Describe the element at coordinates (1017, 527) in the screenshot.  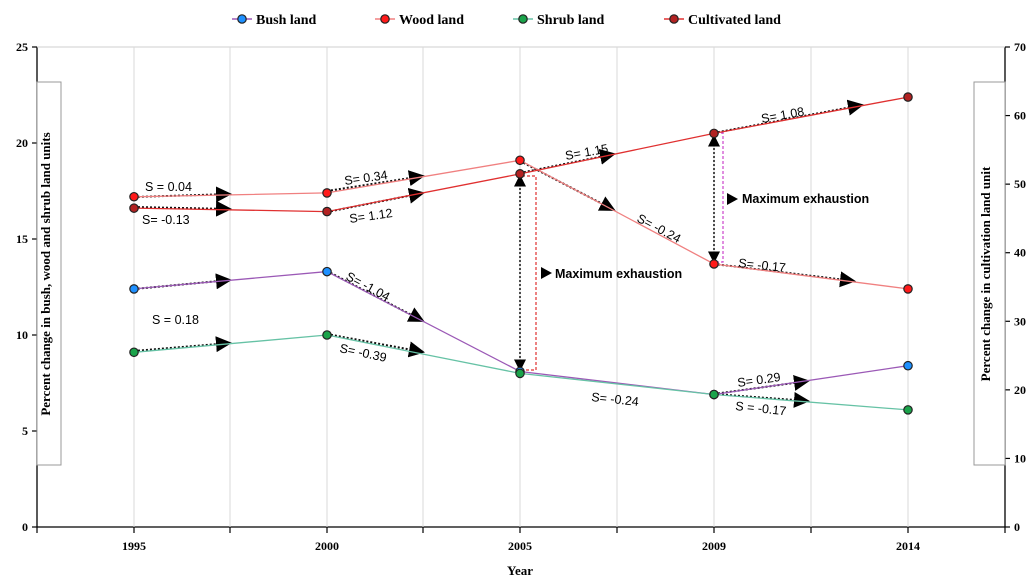
I see `right-tick-label: 0` at that location.